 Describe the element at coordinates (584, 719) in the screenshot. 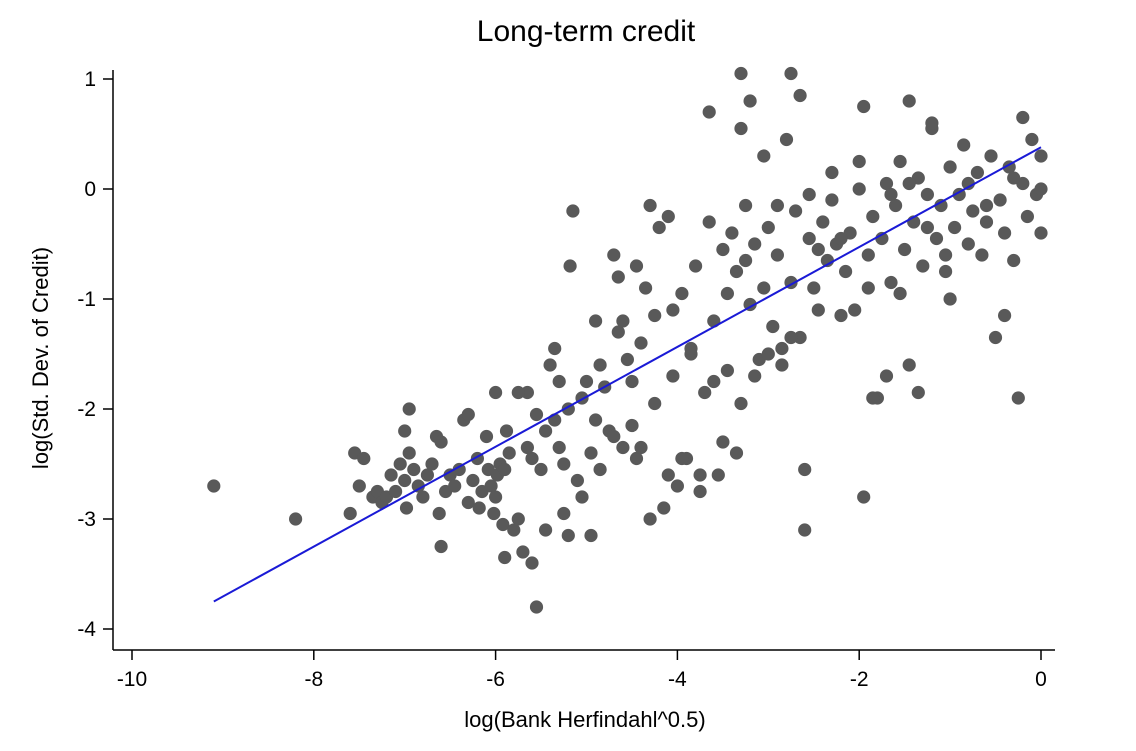

I see `x-axis-label: log(Bank Herfindahl^0.5)` at that location.